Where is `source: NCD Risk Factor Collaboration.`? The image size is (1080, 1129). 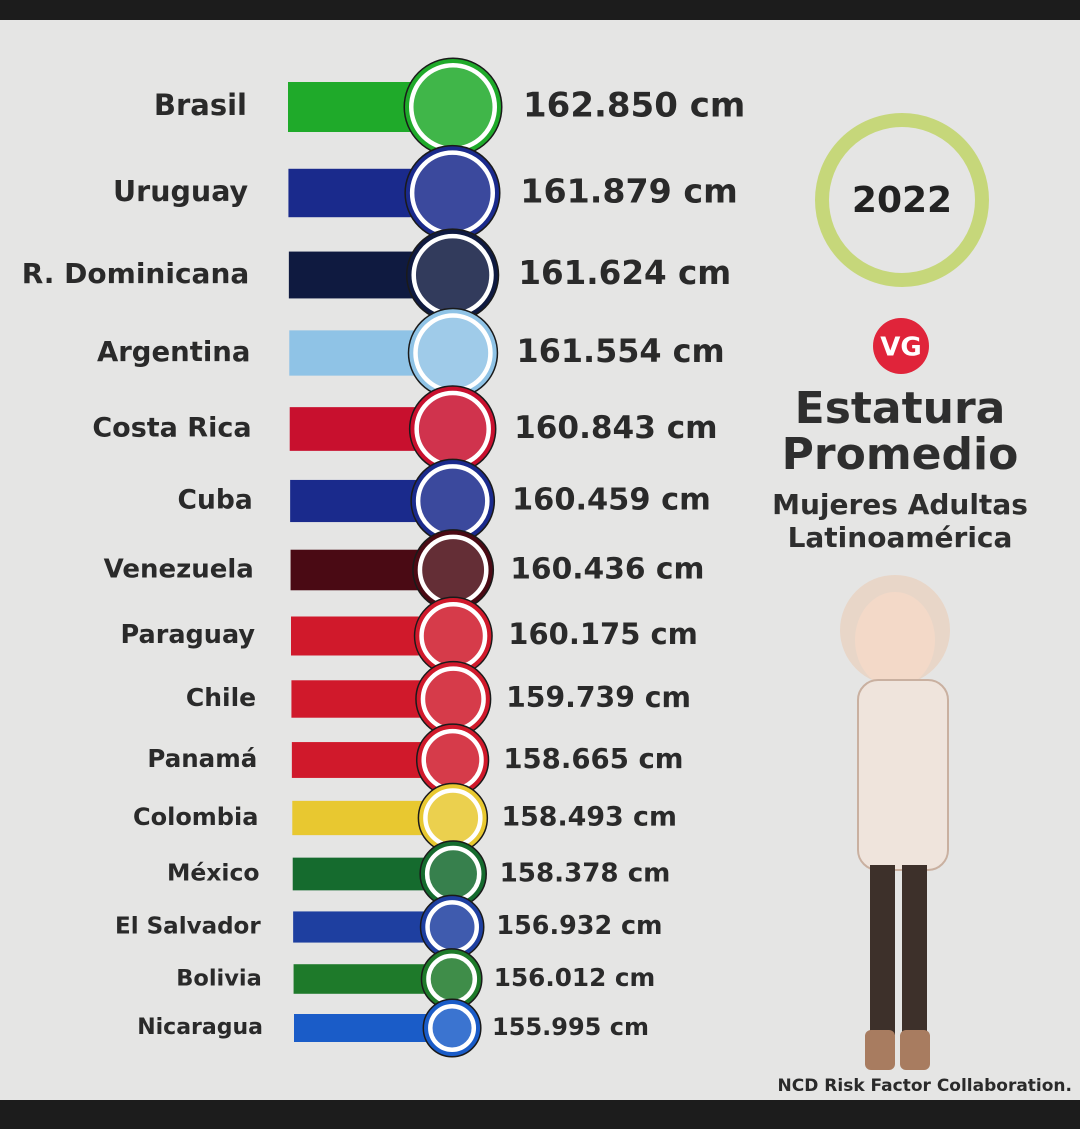 source: NCD Risk Factor Collaboration. is located at coordinates (925, 1086).